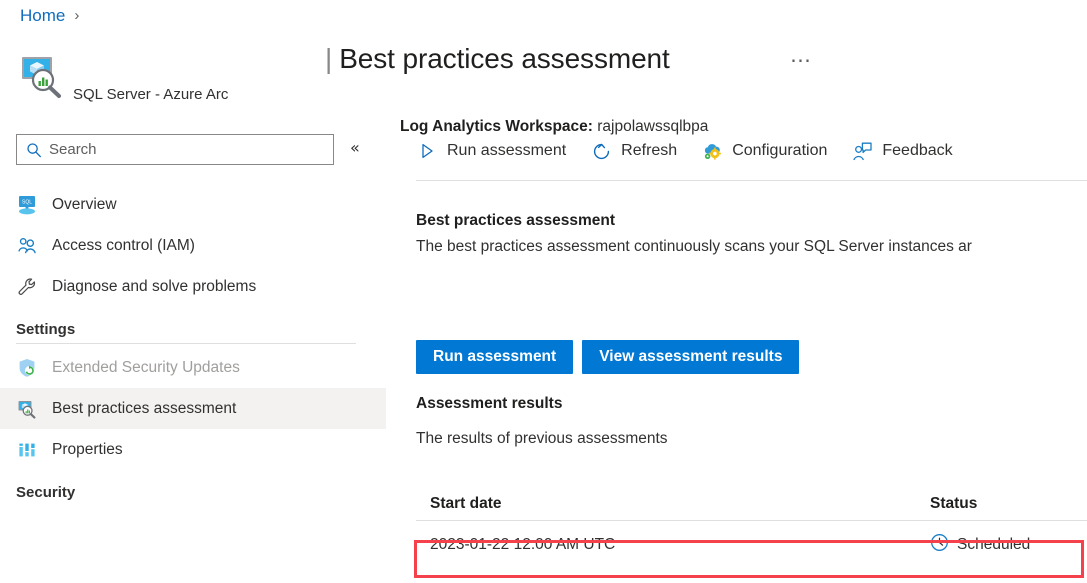 The image size is (1087, 583). Describe the element at coordinates (743, 127) in the screenshot. I see `log-analytics-workspace-line: Log Analytics Workspace: rajpolawssqlbpa` at that location.